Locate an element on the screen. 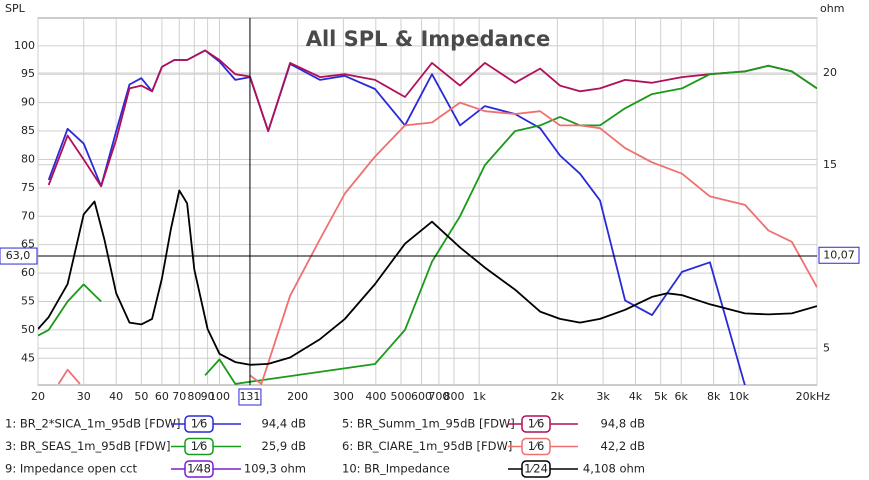 The height and width of the screenshot is (480, 869). legend-reading: 94,8 dB is located at coordinates (623, 424).